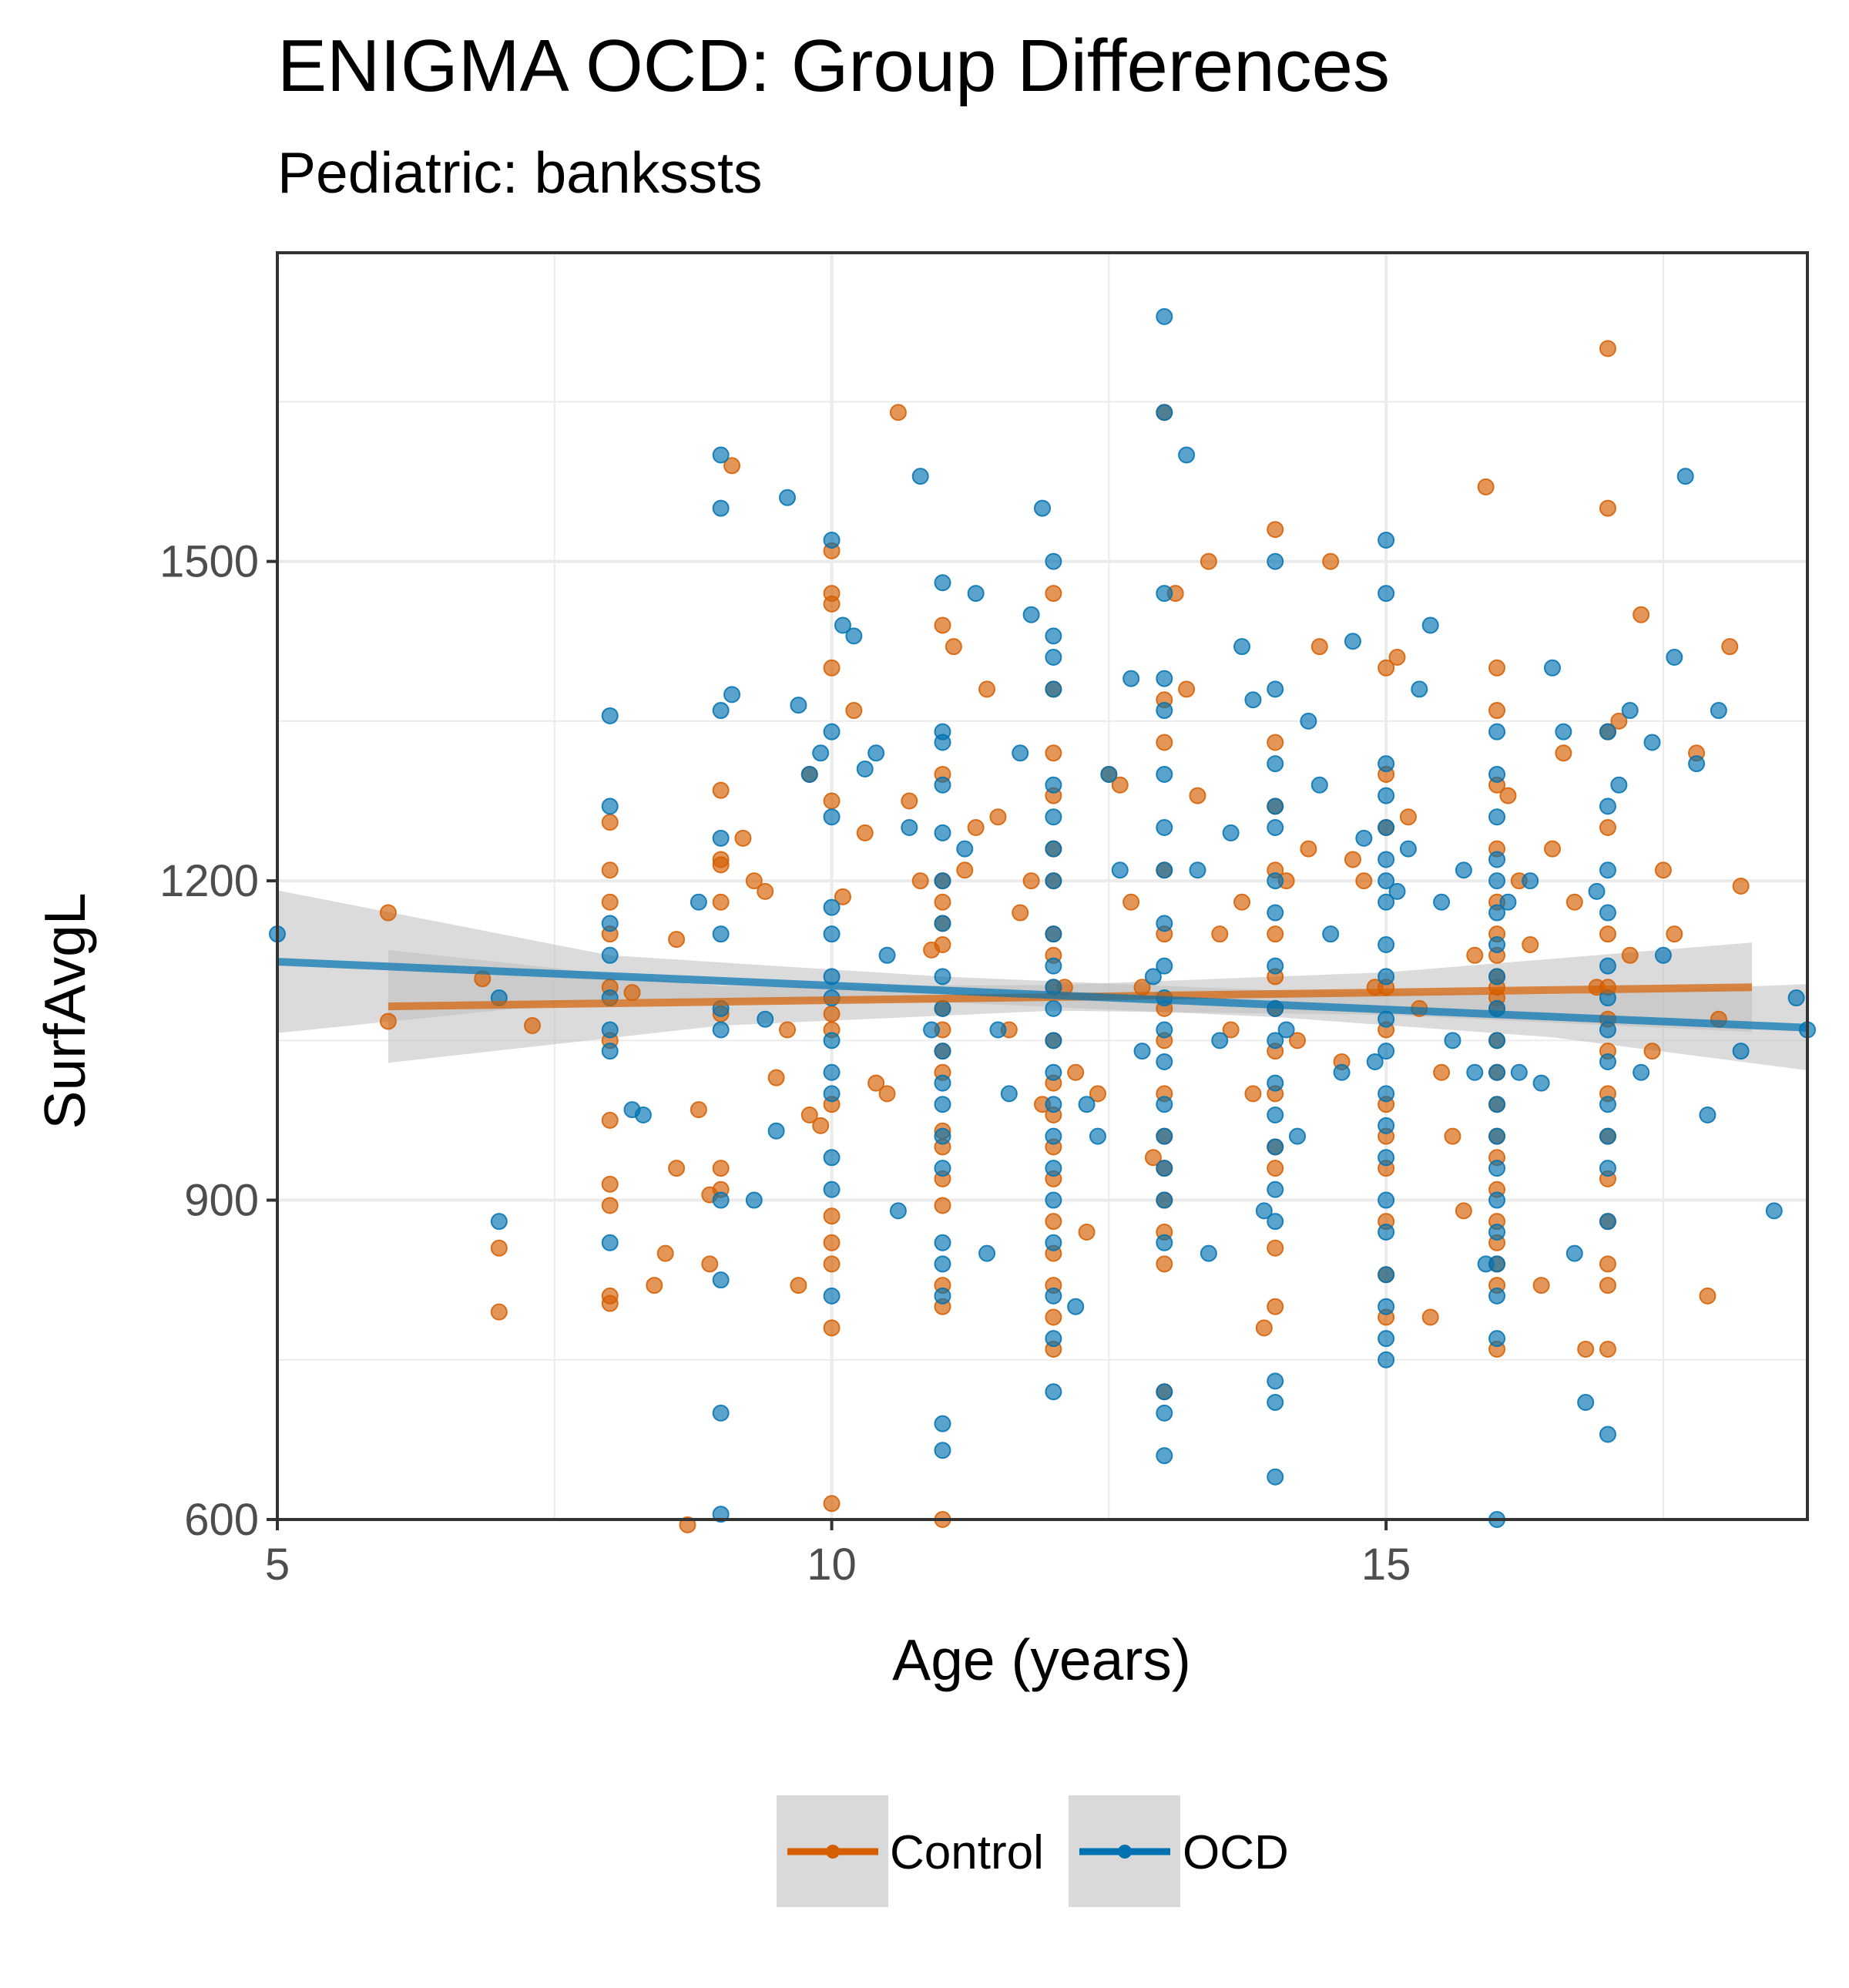 This screenshot has height=1988, width=1849. What do you see at coordinates (221, 1201) in the screenshot?
I see `y-tick-label: 900` at bounding box center [221, 1201].